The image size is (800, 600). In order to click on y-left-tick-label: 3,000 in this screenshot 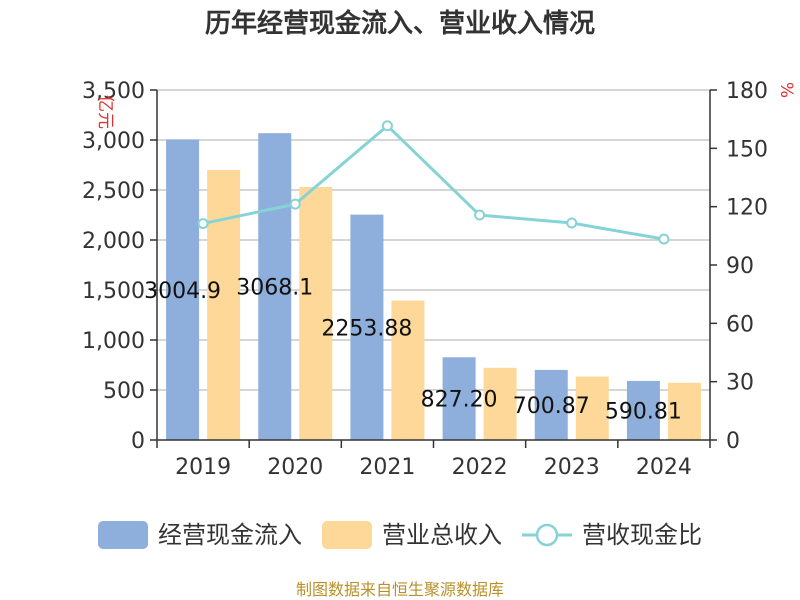, I will do `click(113, 141)`.